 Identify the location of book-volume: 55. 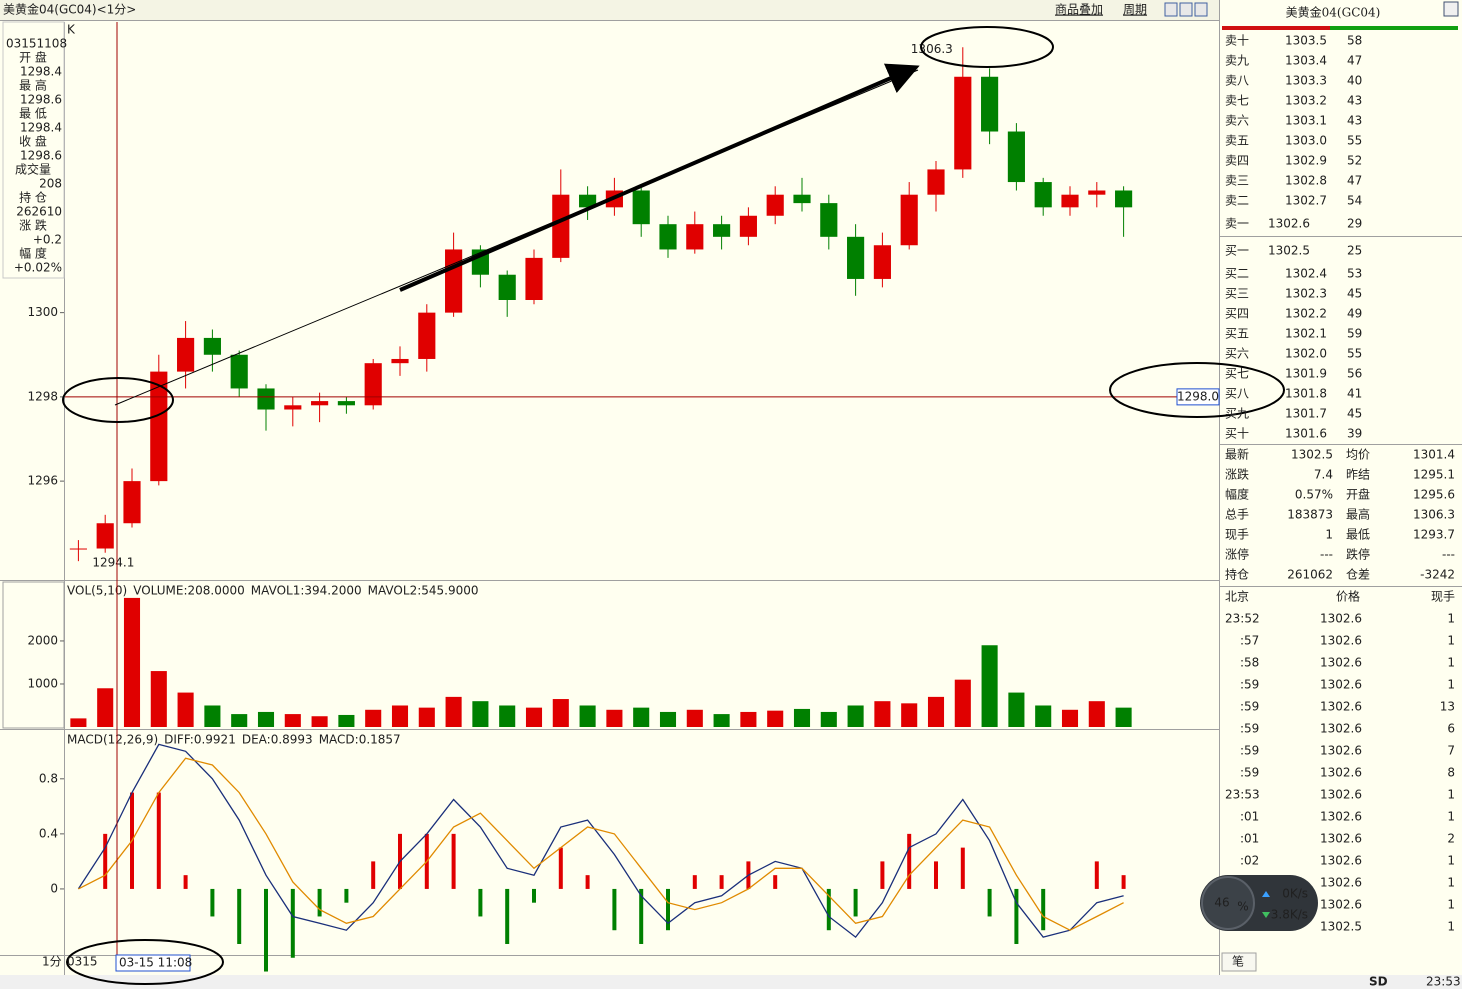
(1354, 141).